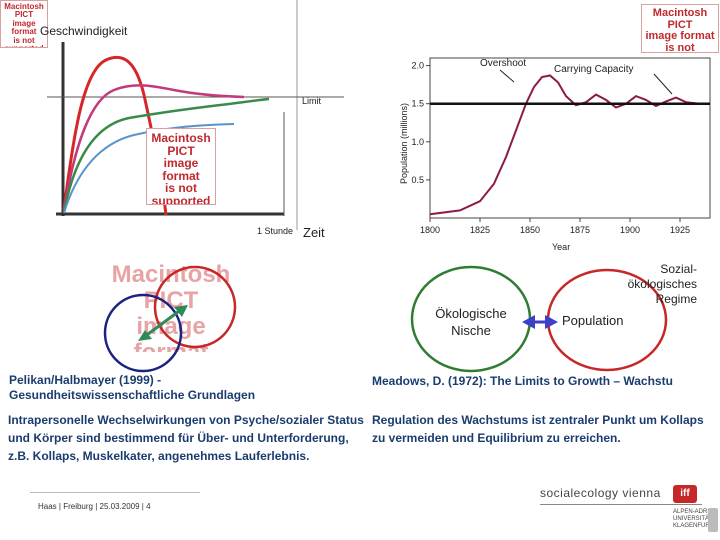 The width and height of the screenshot is (720, 540). I want to click on university-logo: ALPEN-ADRIA UNIVERSITÄT KLAGENFURT, so click(693, 519).